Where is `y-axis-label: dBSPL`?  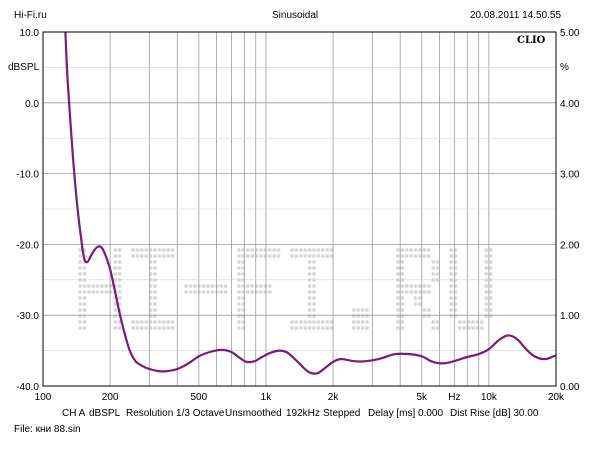
y-axis-label: dBSPL is located at coordinates (24, 67).